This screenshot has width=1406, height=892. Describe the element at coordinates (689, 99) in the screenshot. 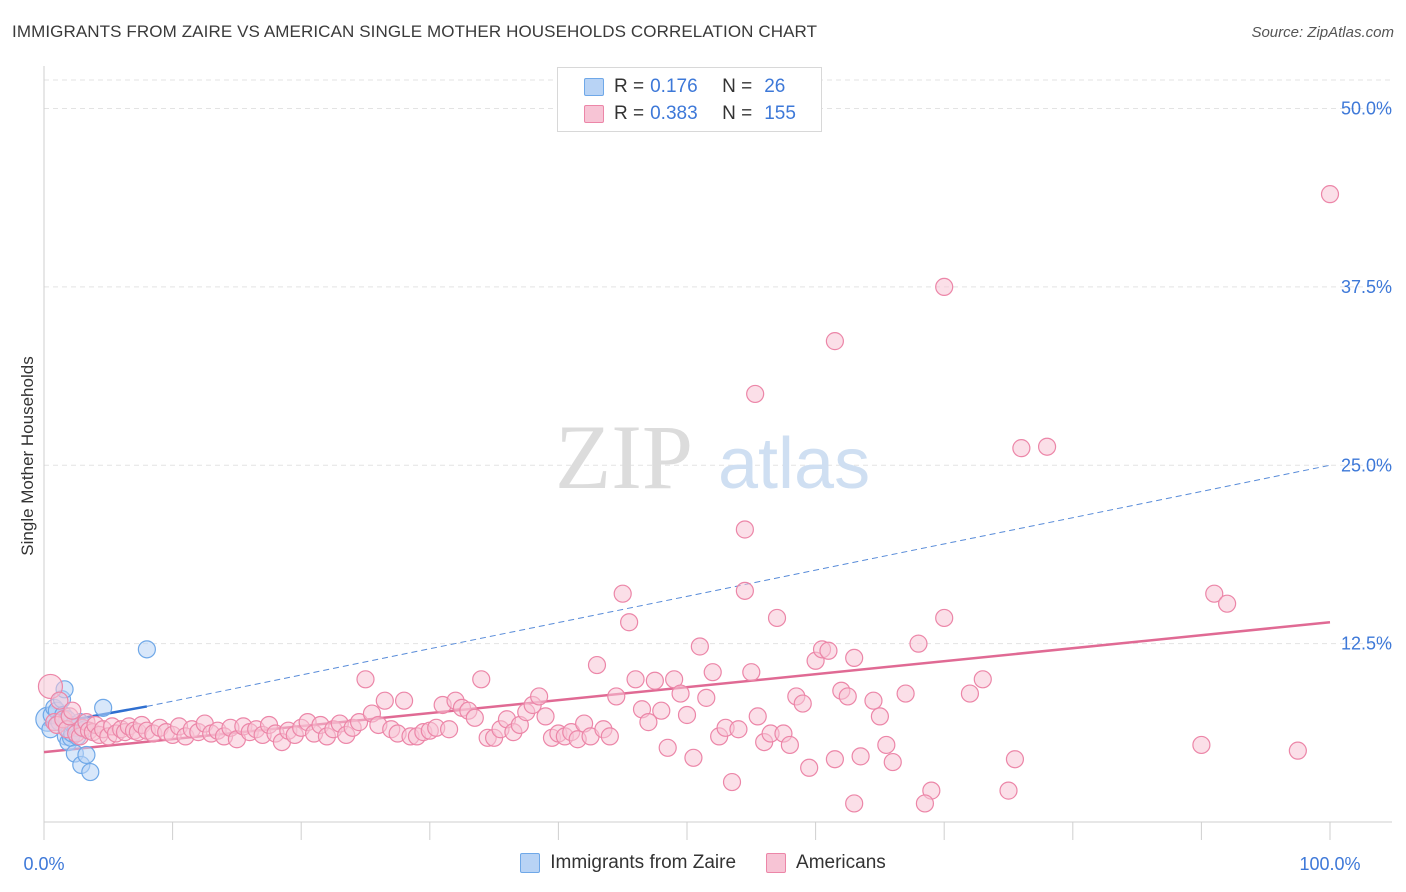

I see `stats-legend: R = 0.176 N = 26 R = 0.383 N = 155` at that location.